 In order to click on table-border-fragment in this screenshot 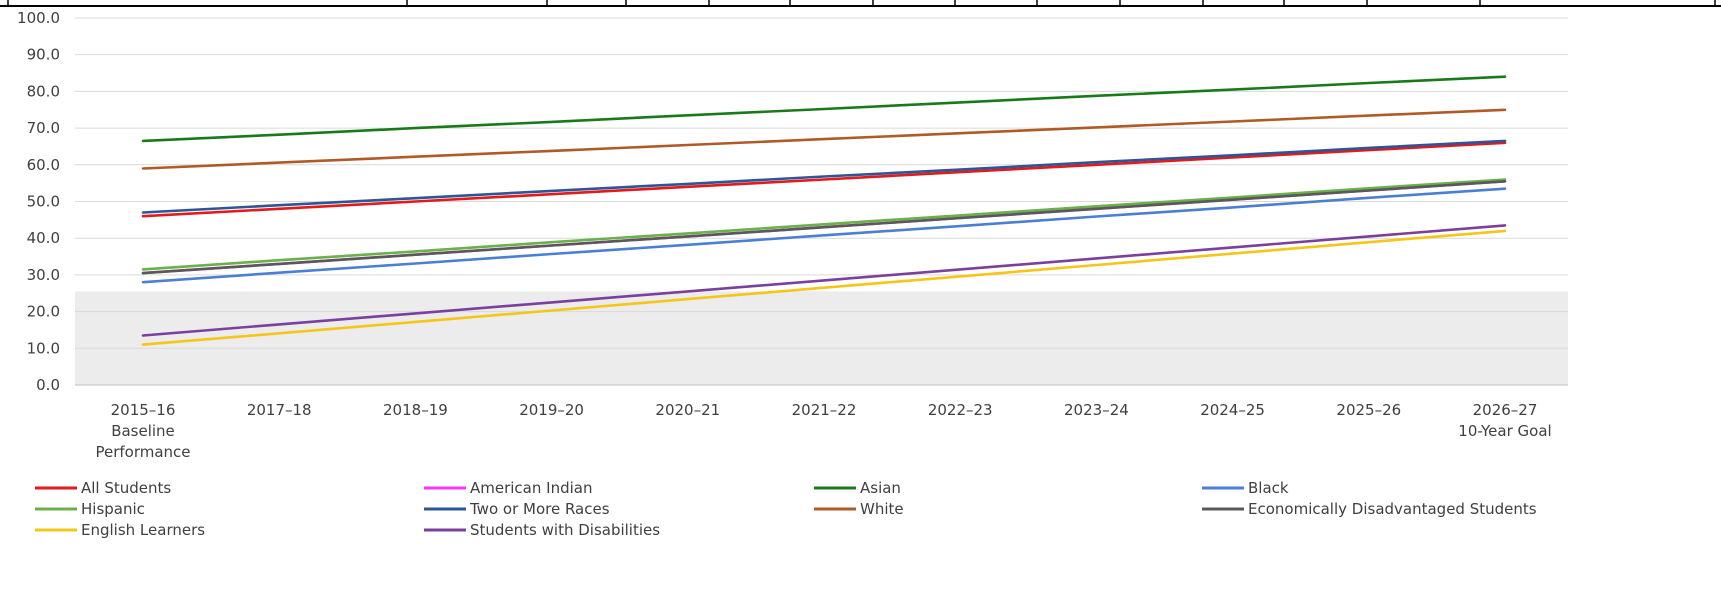, I will do `click(860, 3)`.